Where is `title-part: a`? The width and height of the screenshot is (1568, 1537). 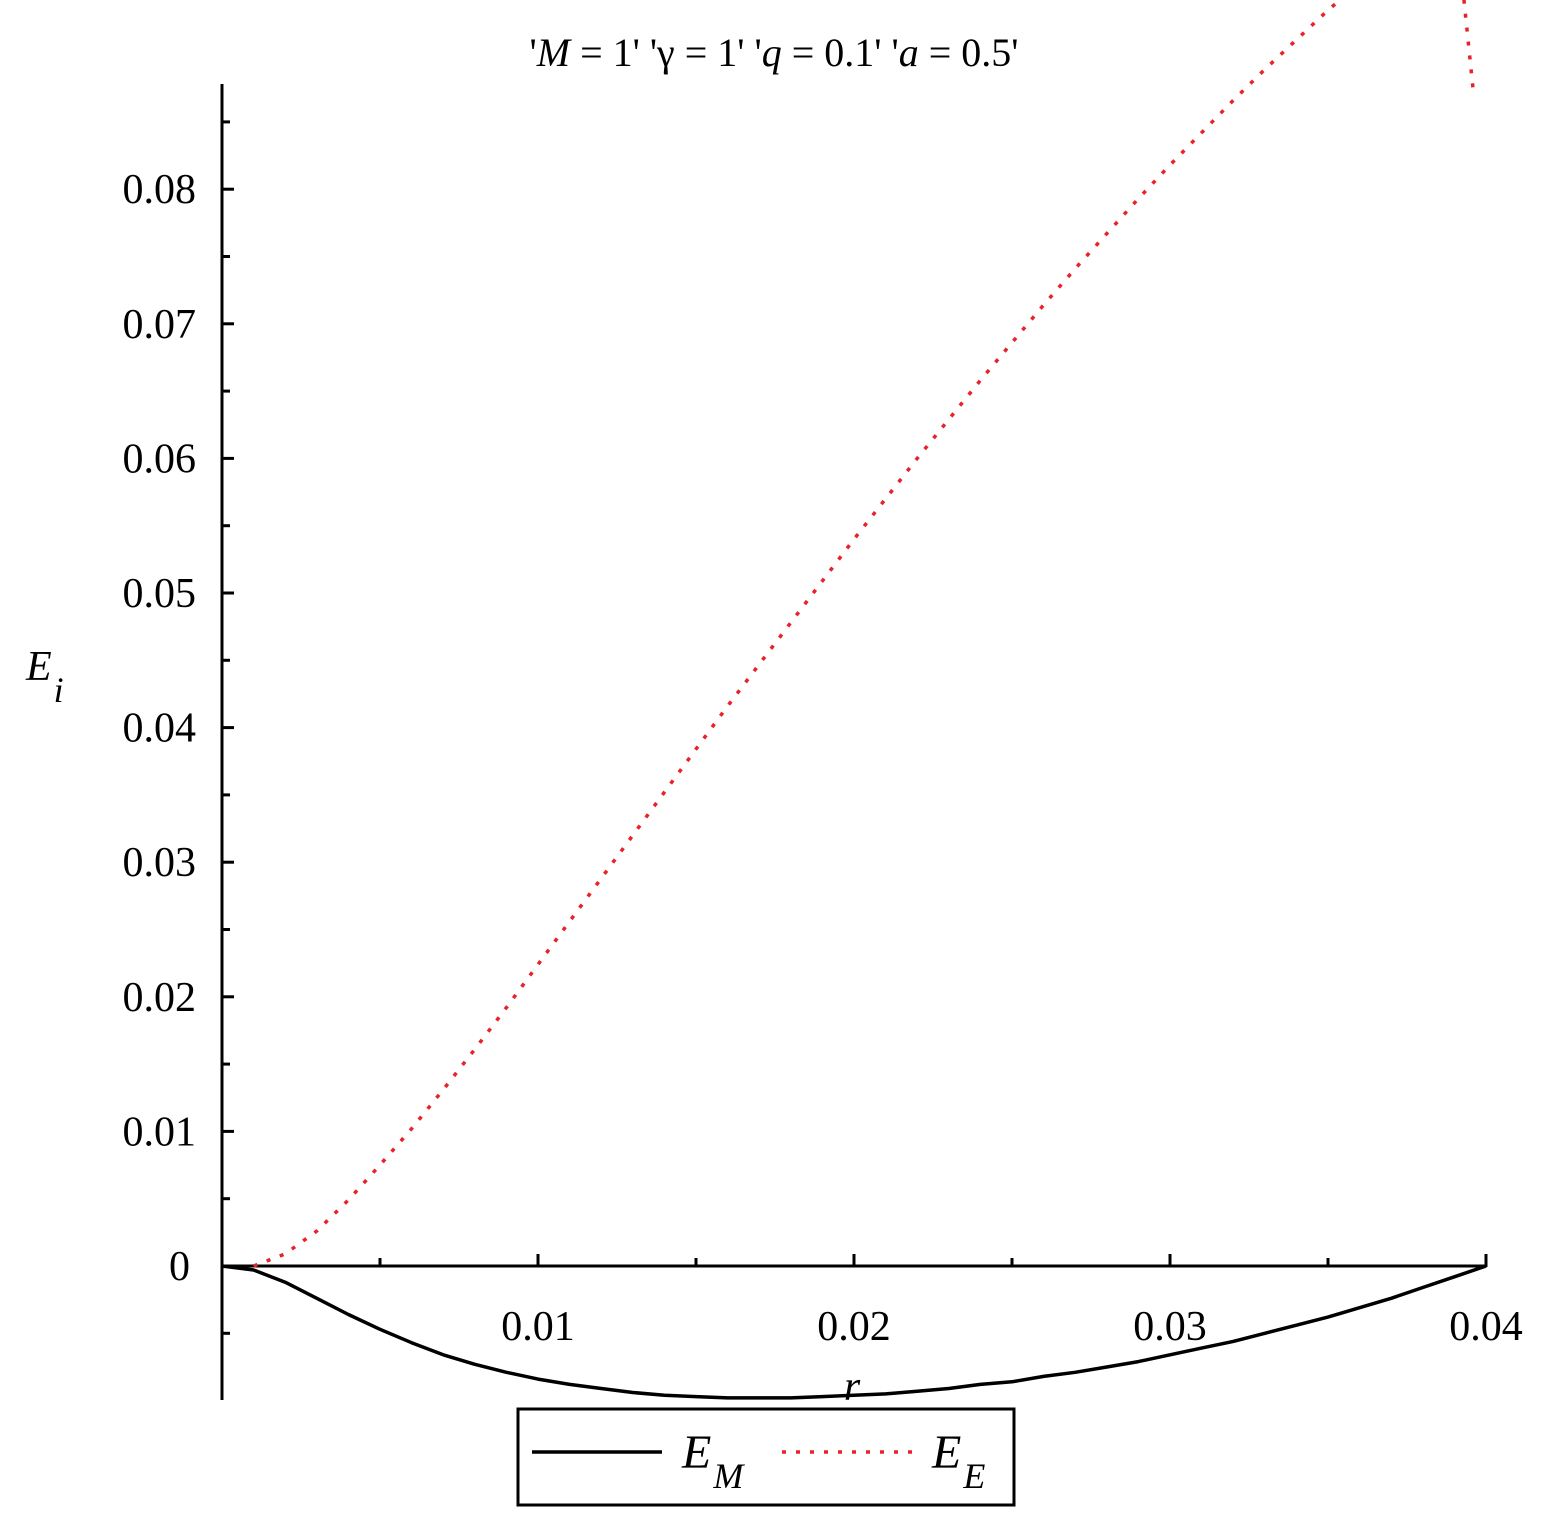
title-part: a is located at coordinates (909, 52).